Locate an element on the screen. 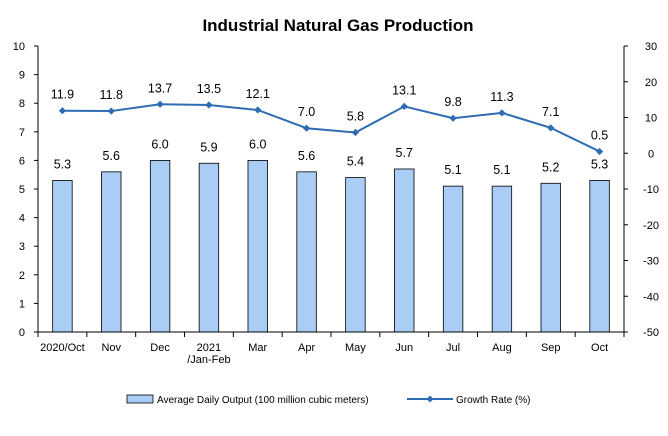 Image resolution: width=668 pixels, height=436 pixels. bar-value-label-0: 5.3 is located at coordinates (62, 164).